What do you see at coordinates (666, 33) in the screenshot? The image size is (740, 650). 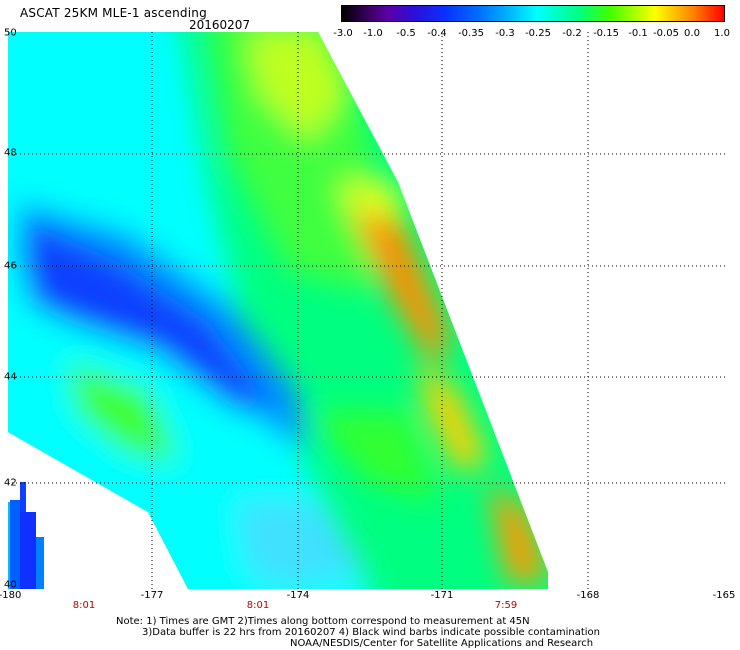 I see `colorbar-tick: -0.05` at bounding box center [666, 33].